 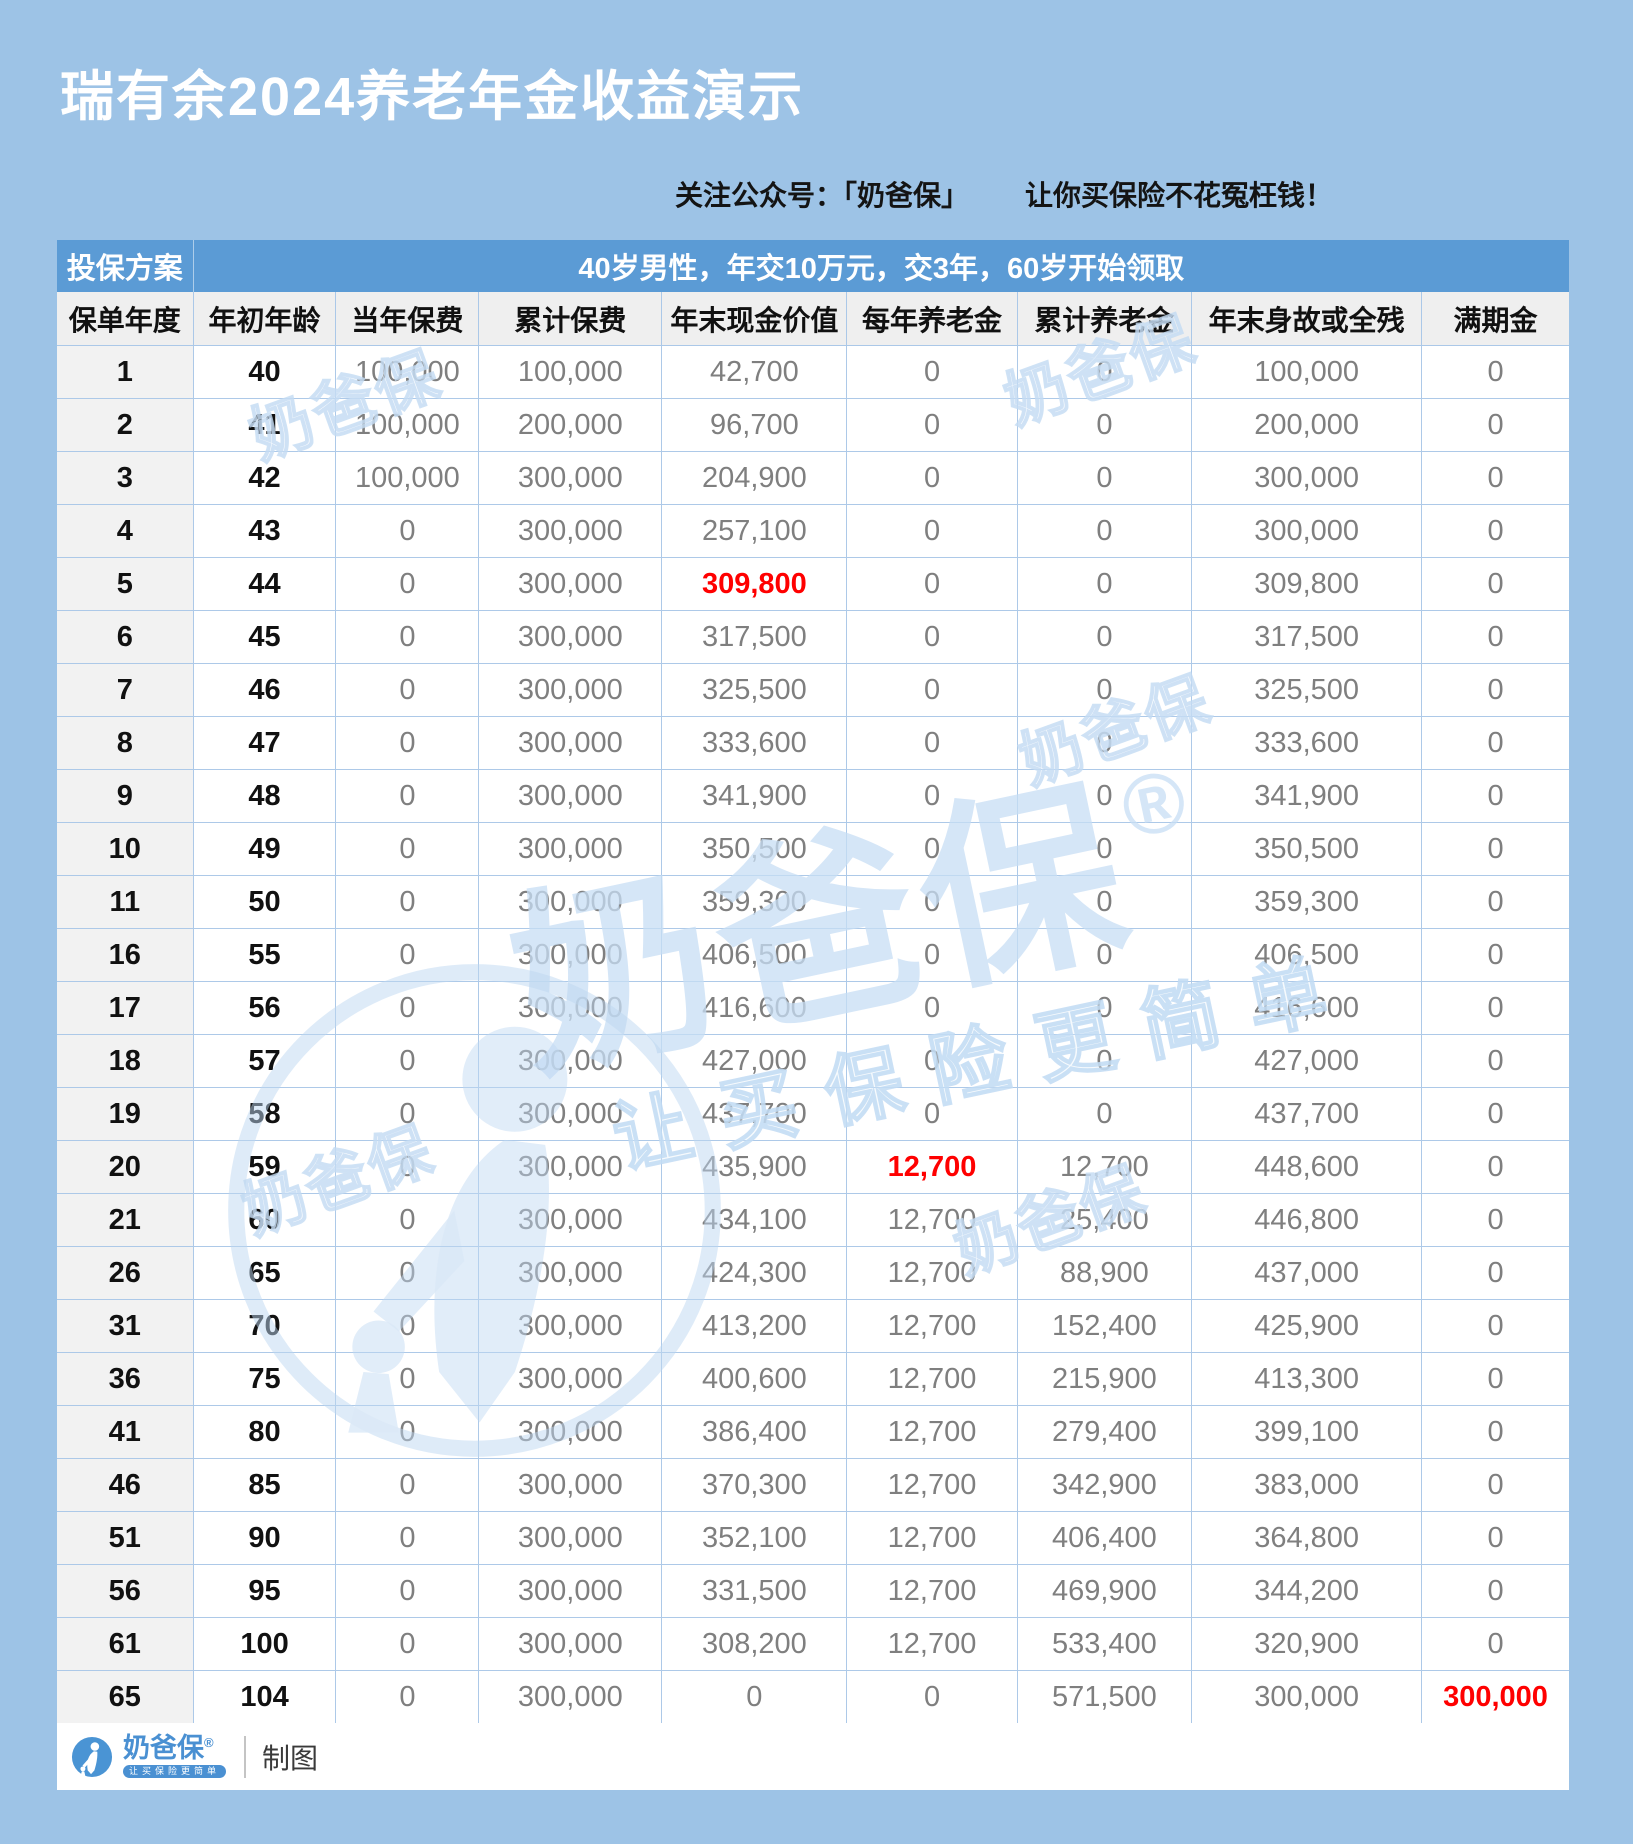 What do you see at coordinates (125, 955) in the screenshot?
I see `cell: 16` at bounding box center [125, 955].